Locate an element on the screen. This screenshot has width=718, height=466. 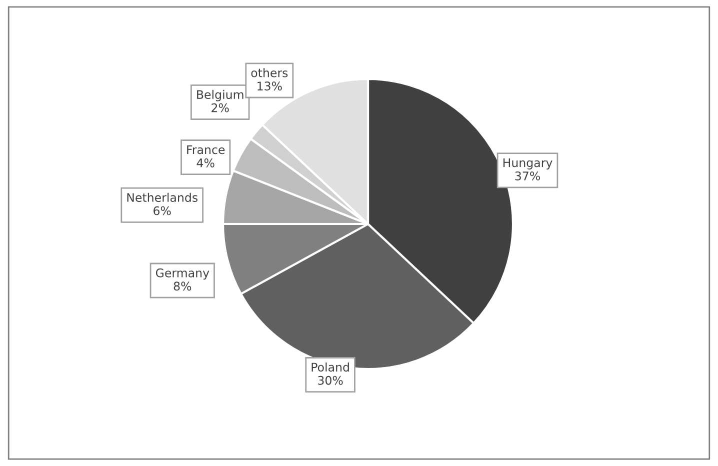
slice-label: Hungary is located at coordinates (527, 164).